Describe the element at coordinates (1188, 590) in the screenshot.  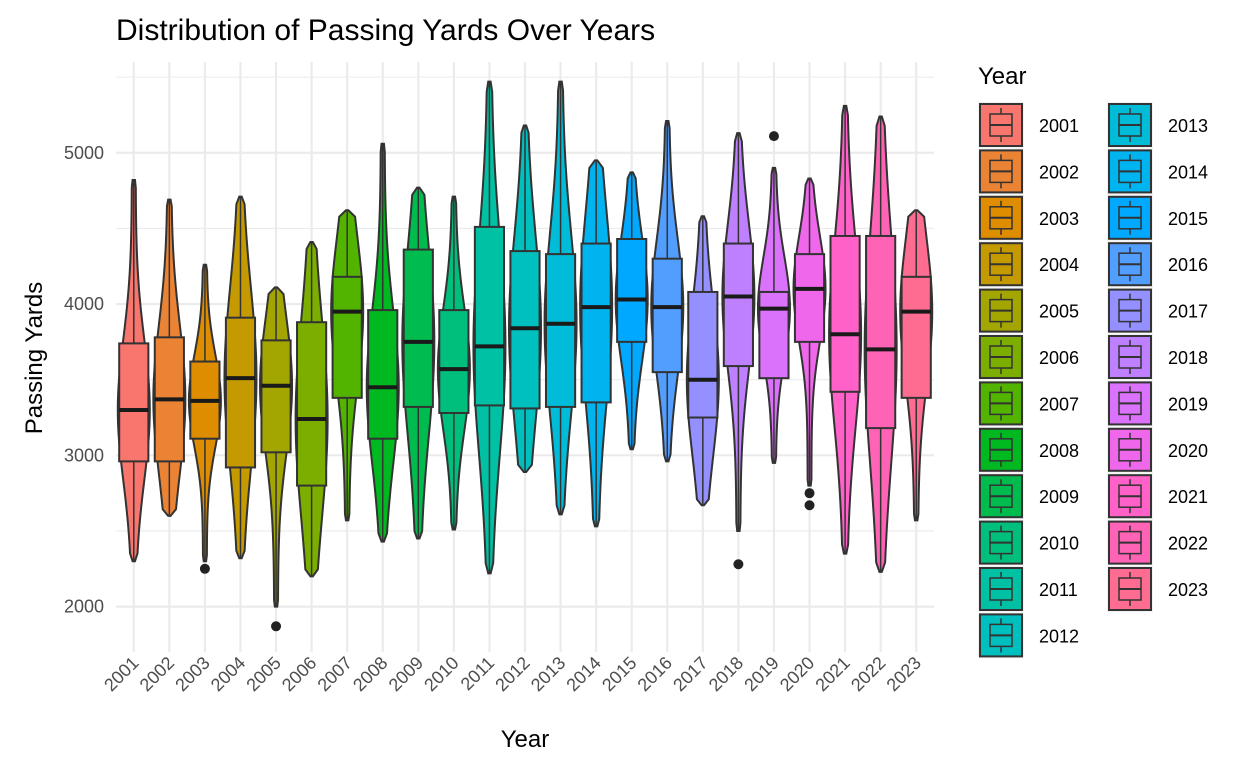
I see `legend-label: 2023` at that location.